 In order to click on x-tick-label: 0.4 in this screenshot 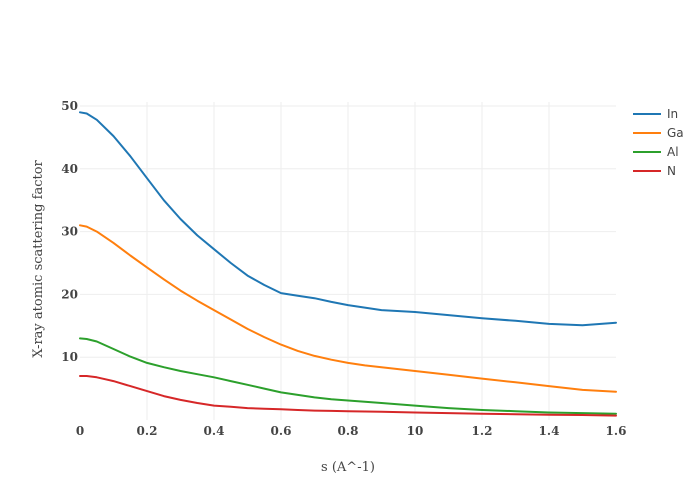, I will do `click(214, 431)`.